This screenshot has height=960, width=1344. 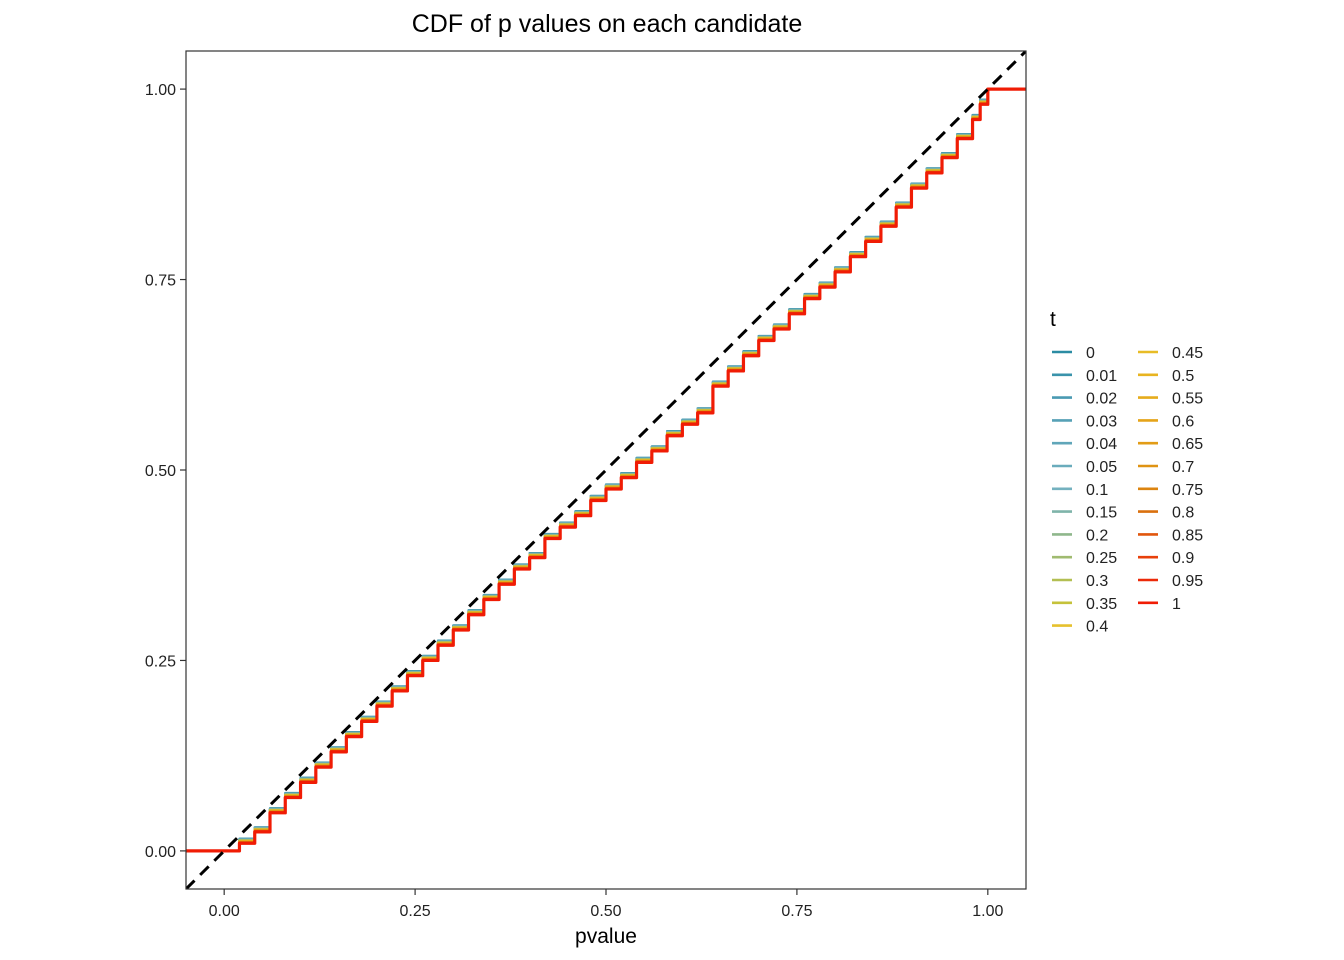 What do you see at coordinates (1101, 444) in the screenshot?
I see `legend-label: 0.04` at bounding box center [1101, 444].